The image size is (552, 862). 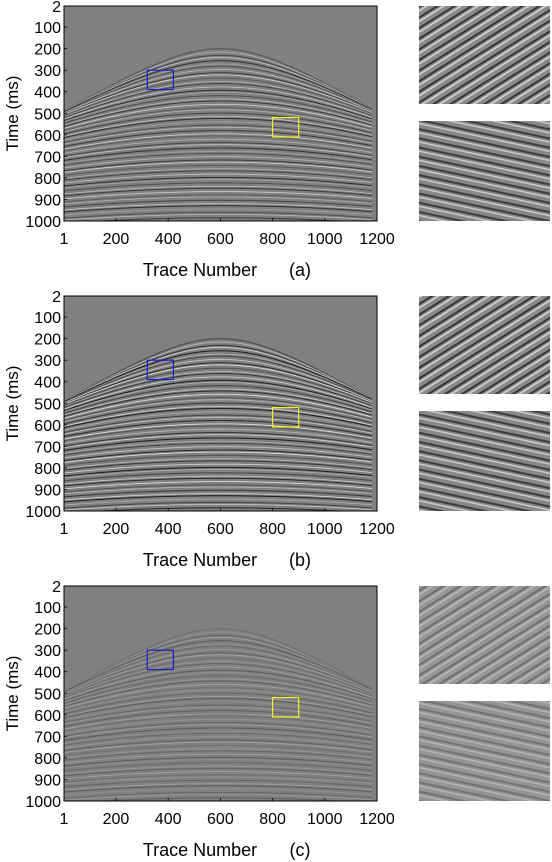 What do you see at coordinates (484, 635) in the screenshot?
I see `inset-zoom-blue` at bounding box center [484, 635].